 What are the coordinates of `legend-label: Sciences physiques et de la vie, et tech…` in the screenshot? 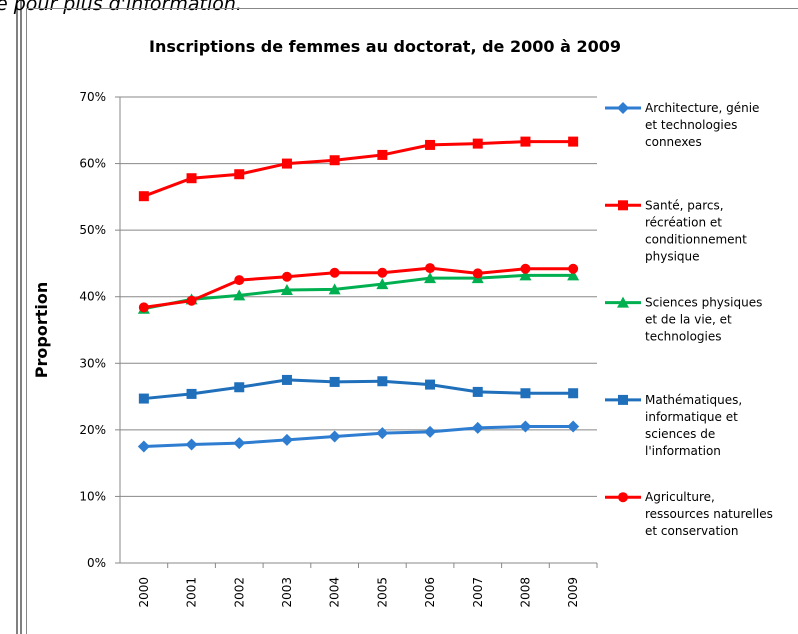 It's located at (705, 320).